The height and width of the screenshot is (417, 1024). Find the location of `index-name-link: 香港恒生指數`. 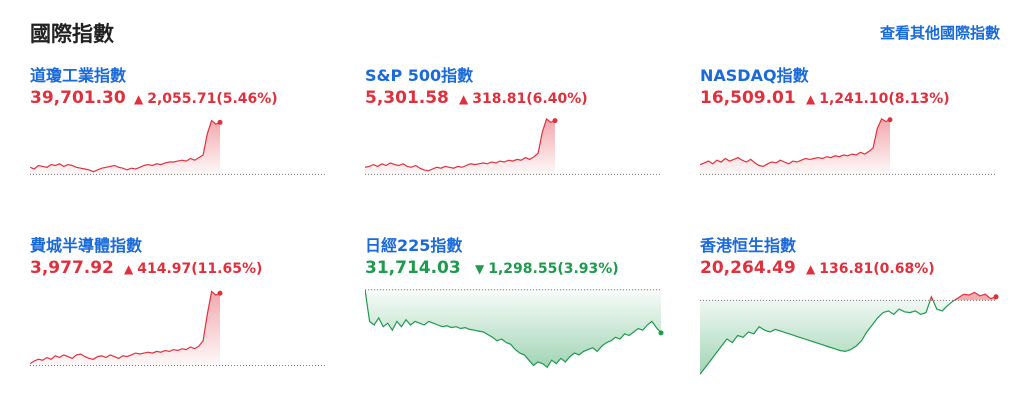

index-name-link: 香港恒生指數 is located at coordinates (748, 245).